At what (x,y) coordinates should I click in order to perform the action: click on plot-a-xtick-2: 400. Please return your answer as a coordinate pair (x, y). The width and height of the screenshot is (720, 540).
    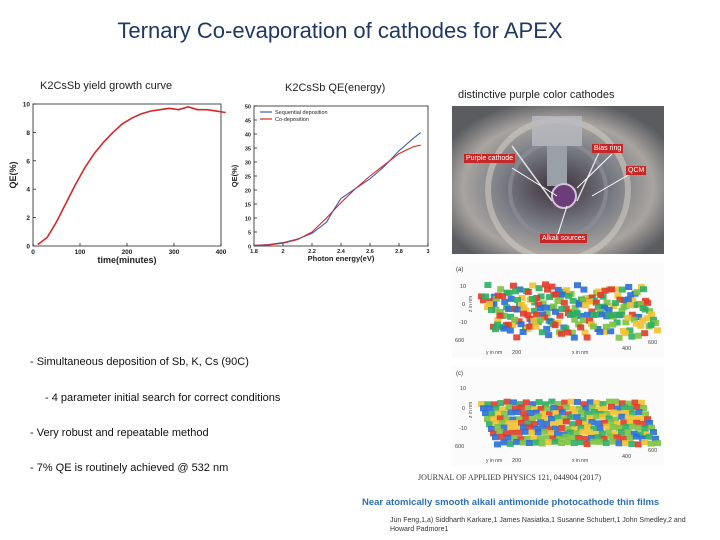
    Looking at the image, I should click on (626, 349).